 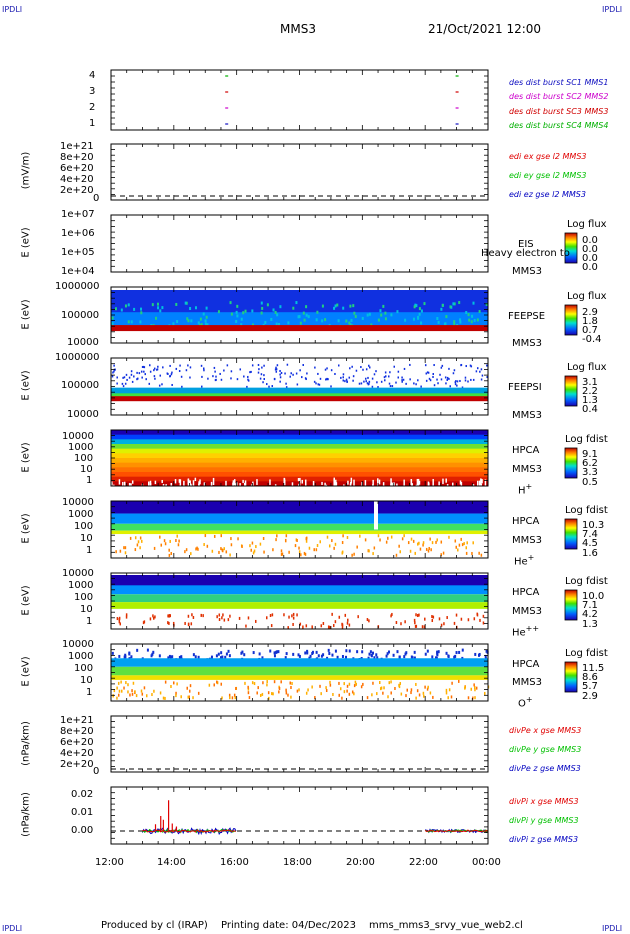 I want to click on p11-ytick: 0.02, so click(x=82, y=794).